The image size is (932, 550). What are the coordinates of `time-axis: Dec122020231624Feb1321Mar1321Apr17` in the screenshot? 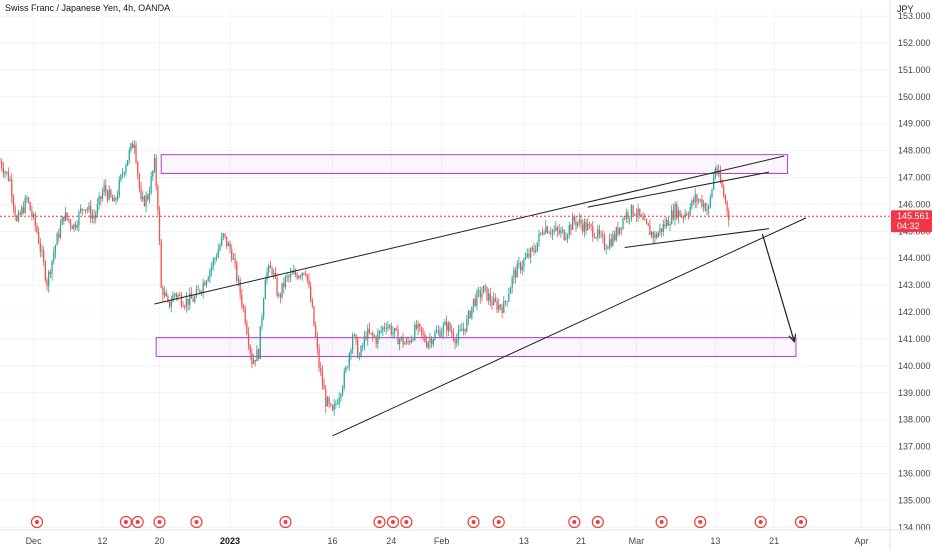 It's located at (466, 537).